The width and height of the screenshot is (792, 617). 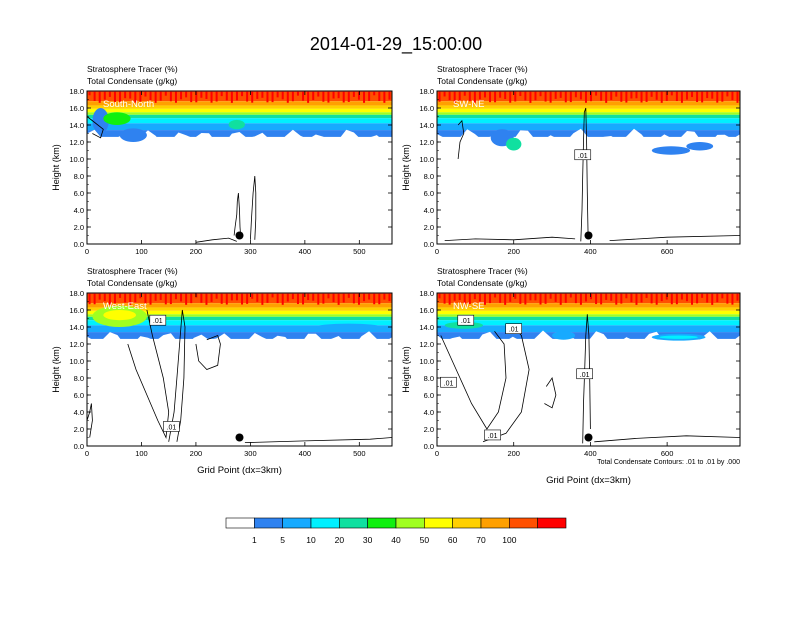 What do you see at coordinates (426, 361) in the screenshot?
I see `y-tick-label: 10.0` at bounding box center [426, 361].